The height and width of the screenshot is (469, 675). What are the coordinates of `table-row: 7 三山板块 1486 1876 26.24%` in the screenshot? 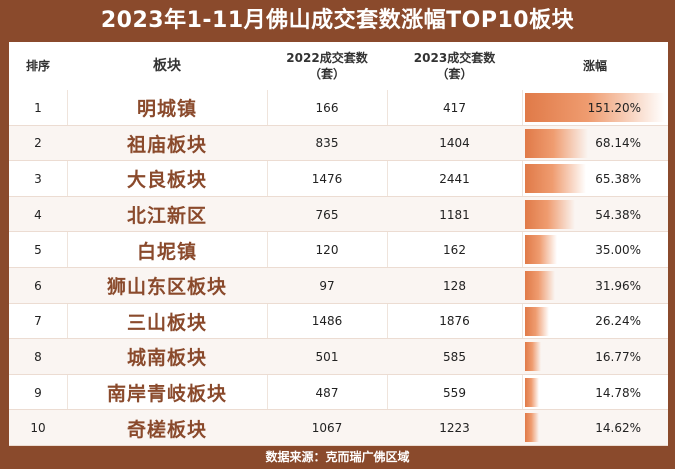 It's located at (338, 322).